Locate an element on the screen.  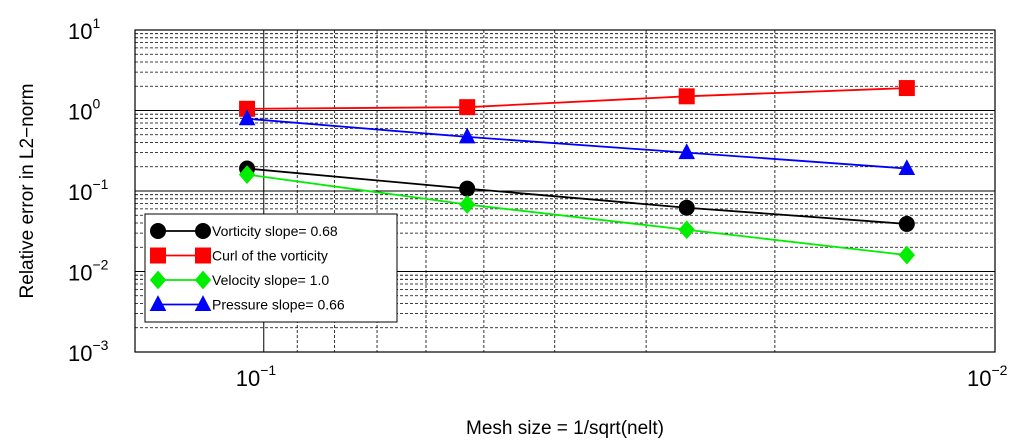
y-tick-label: 10⁻³ is located at coordinates (88, 351).